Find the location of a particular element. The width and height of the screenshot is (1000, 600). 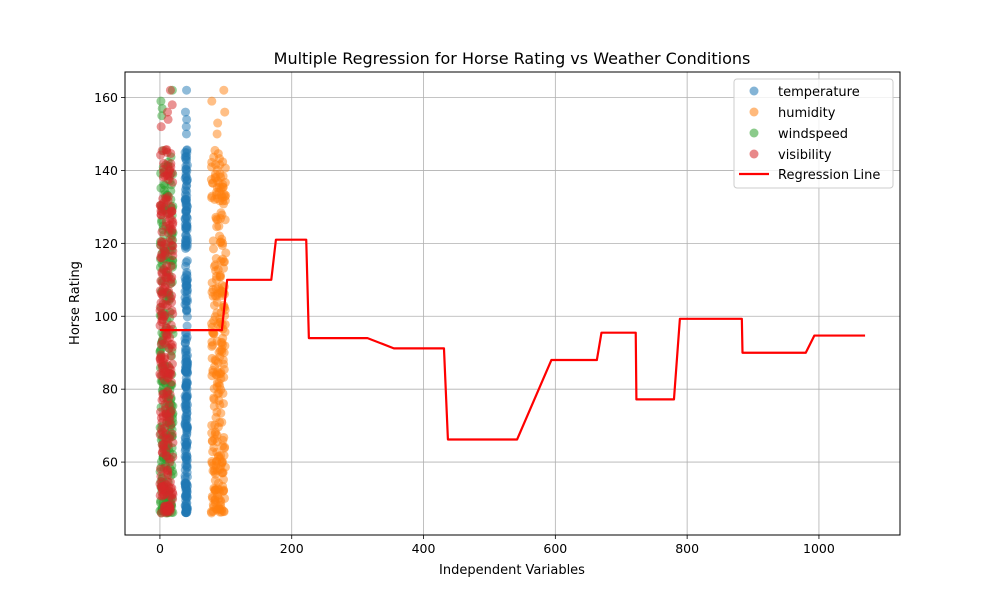

y-tick-label: 160 is located at coordinates (106, 97).